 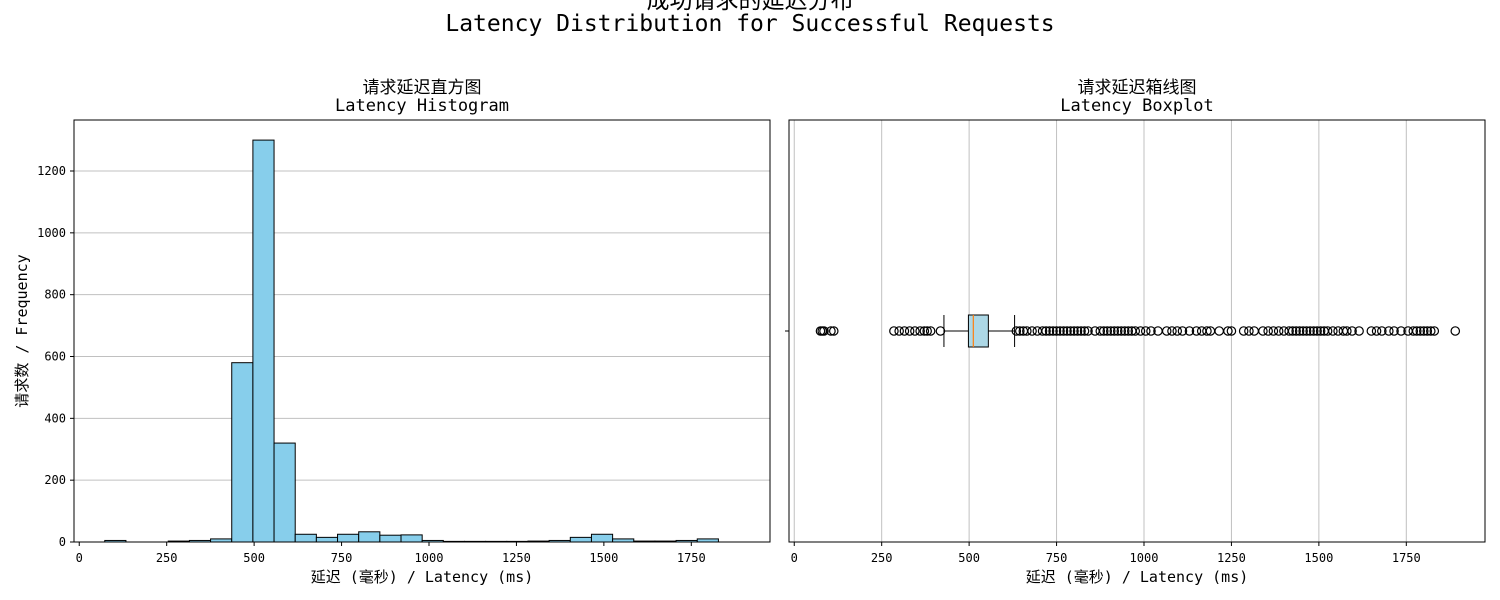 What do you see at coordinates (62, 542) in the screenshot?
I see `histogram-ytick-label: 0` at bounding box center [62, 542].